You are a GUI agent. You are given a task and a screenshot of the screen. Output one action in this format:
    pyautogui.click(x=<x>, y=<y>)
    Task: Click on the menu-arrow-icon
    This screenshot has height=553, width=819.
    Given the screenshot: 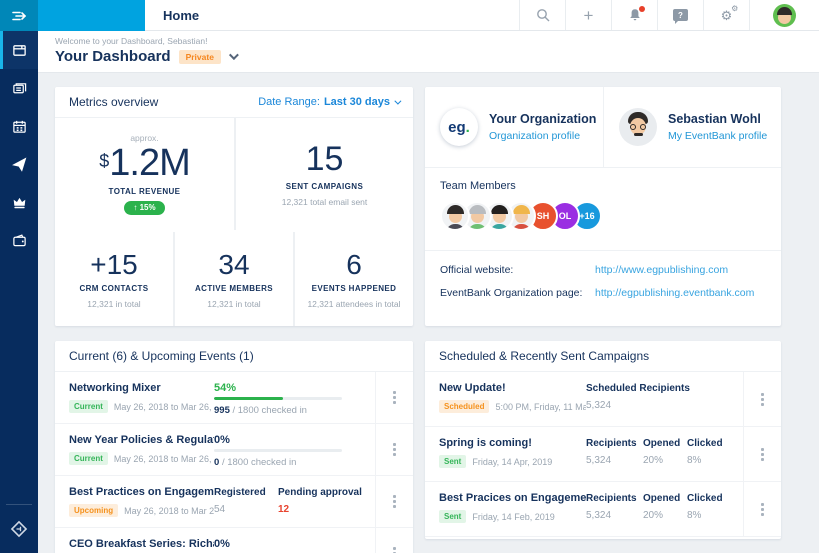 What is the action you would take?
    pyautogui.click(x=19, y=15)
    